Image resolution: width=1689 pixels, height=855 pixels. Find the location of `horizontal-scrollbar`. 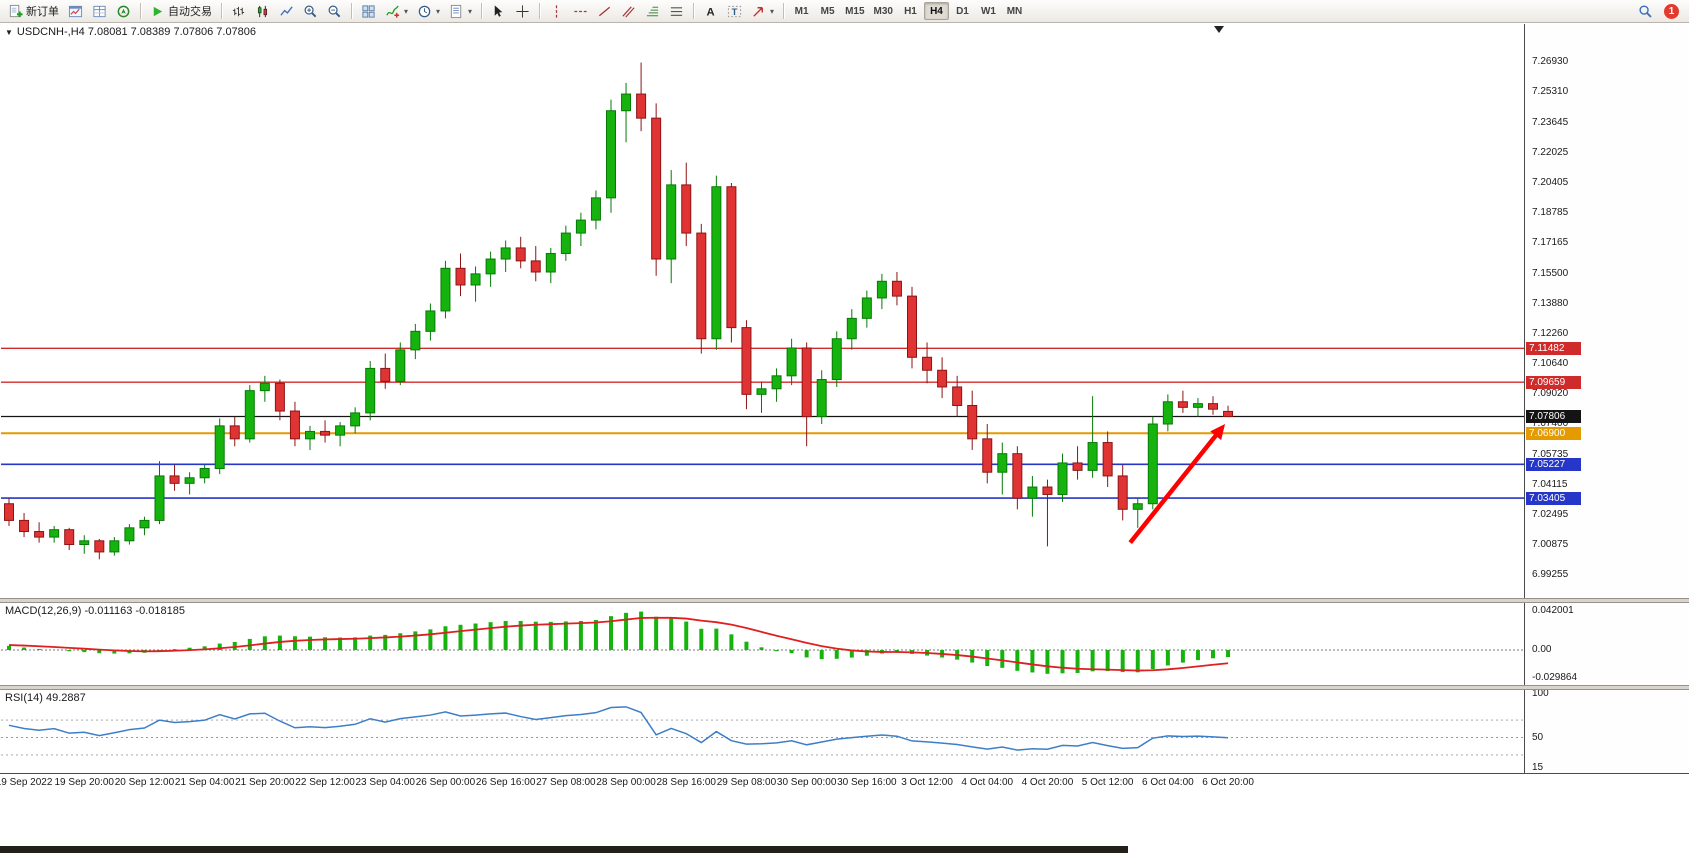

horizontal-scrollbar is located at coordinates (564, 849).